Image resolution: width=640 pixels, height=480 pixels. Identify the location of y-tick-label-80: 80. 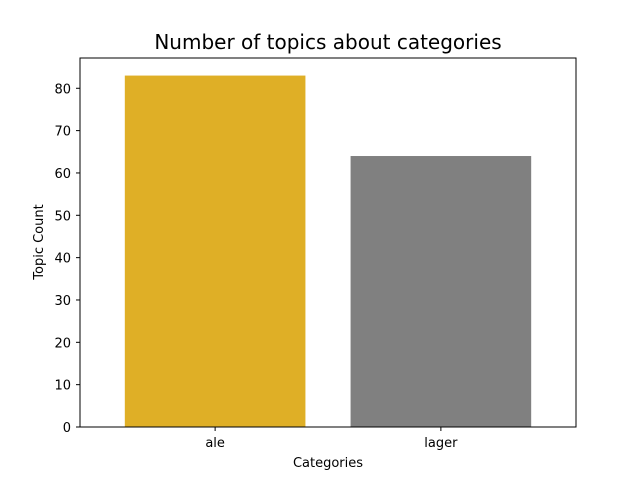
(62, 89).